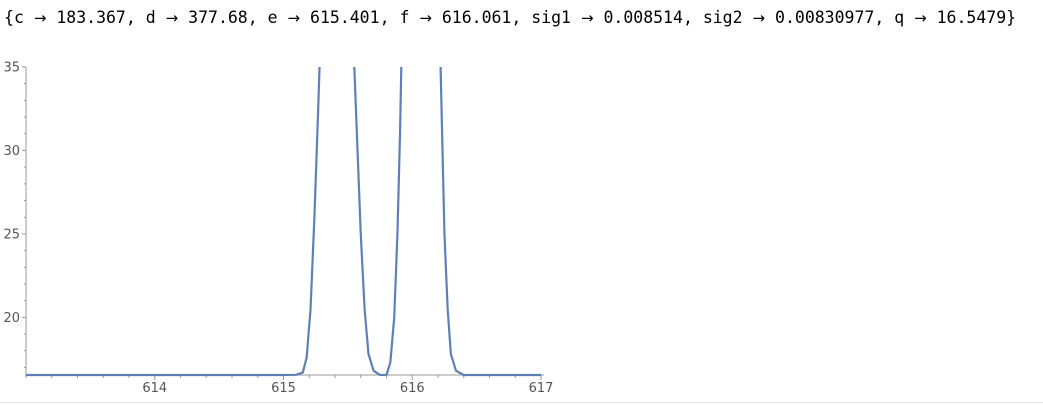  Describe the element at coordinates (404, 17) in the screenshot. I see `rule-name: f` at that location.